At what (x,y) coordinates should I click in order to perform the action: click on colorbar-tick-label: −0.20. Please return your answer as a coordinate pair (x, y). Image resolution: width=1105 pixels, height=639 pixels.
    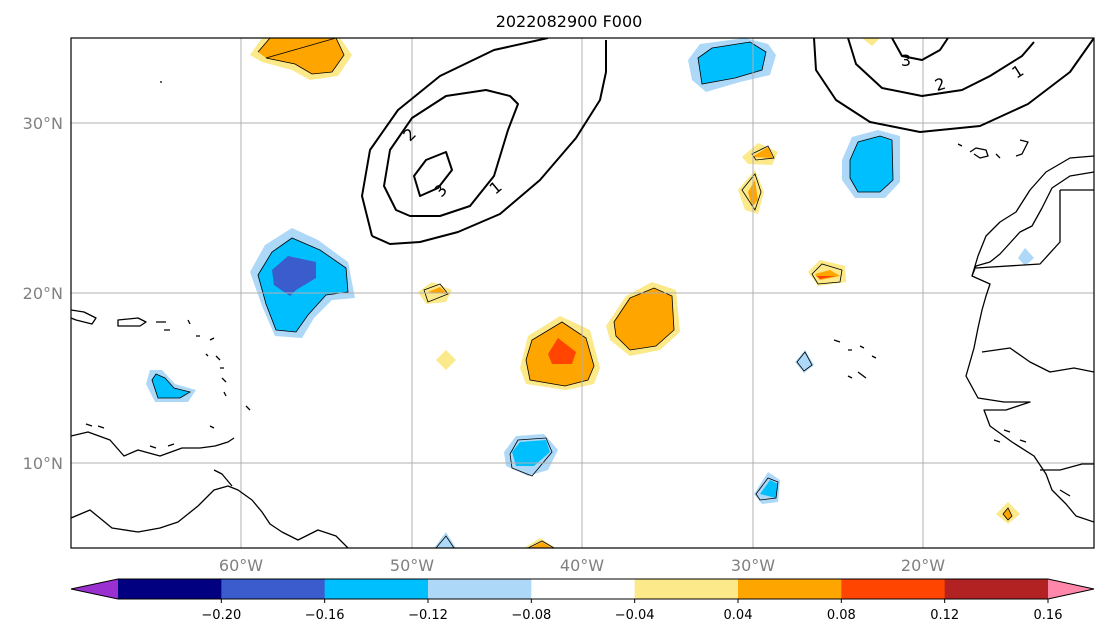
    Looking at the image, I should click on (221, 615).